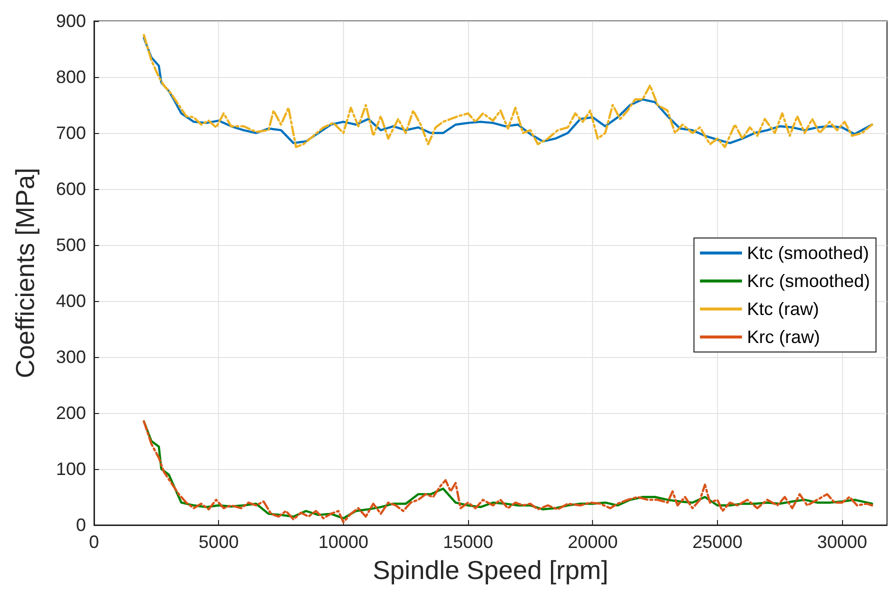 The height and width of the screenshot is (590, 888). What do you see at coordinates (71, 469) in the screenshot?
I see `y-tick-label: 100` at bounding box center [71, 469].